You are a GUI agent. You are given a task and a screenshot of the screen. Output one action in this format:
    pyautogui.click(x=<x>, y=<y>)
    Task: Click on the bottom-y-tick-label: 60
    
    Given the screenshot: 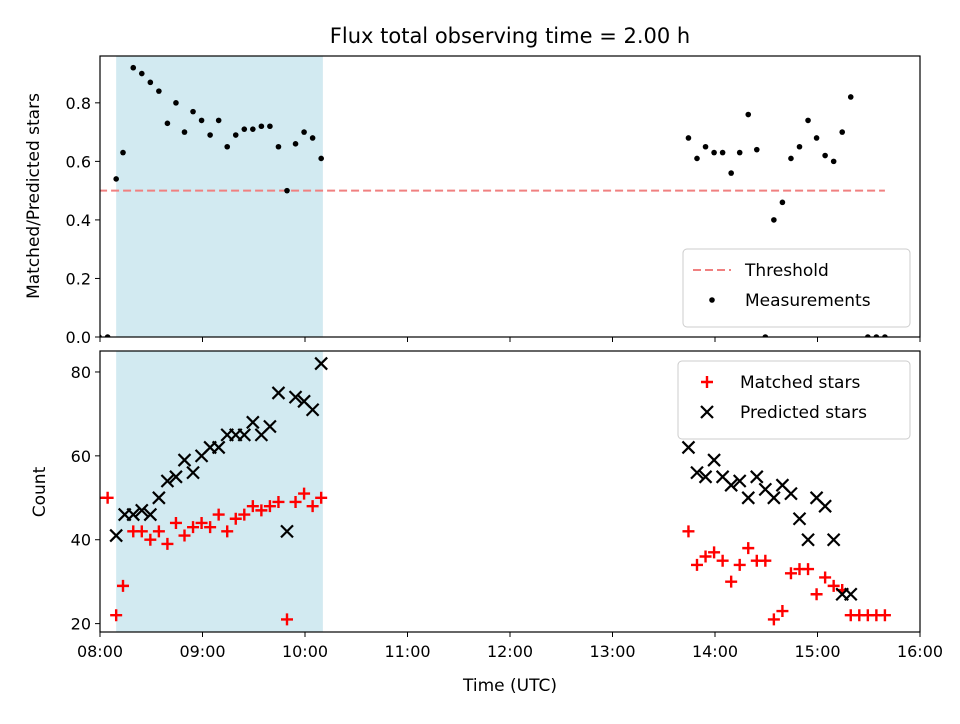 What is the action you would take?
    pyautogui.click(x=81, y=456)
    